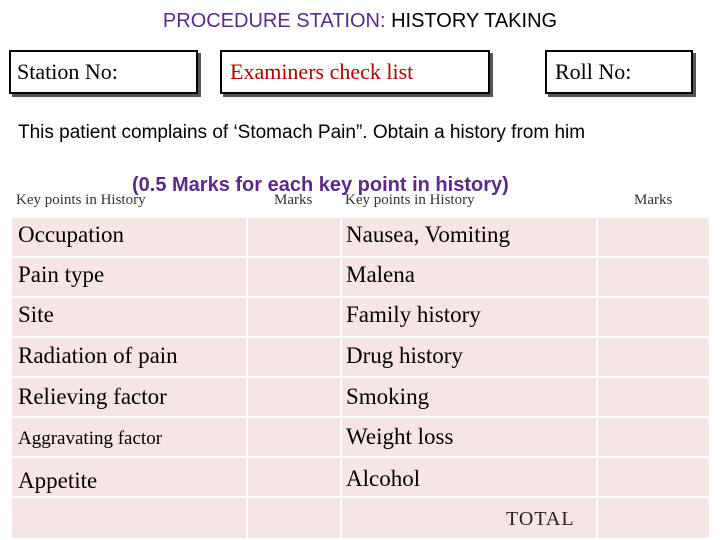 Image resolution: width=720 pixels, height=540 pixels. I want to click on header-cell-marks-left, so click(294, 201).